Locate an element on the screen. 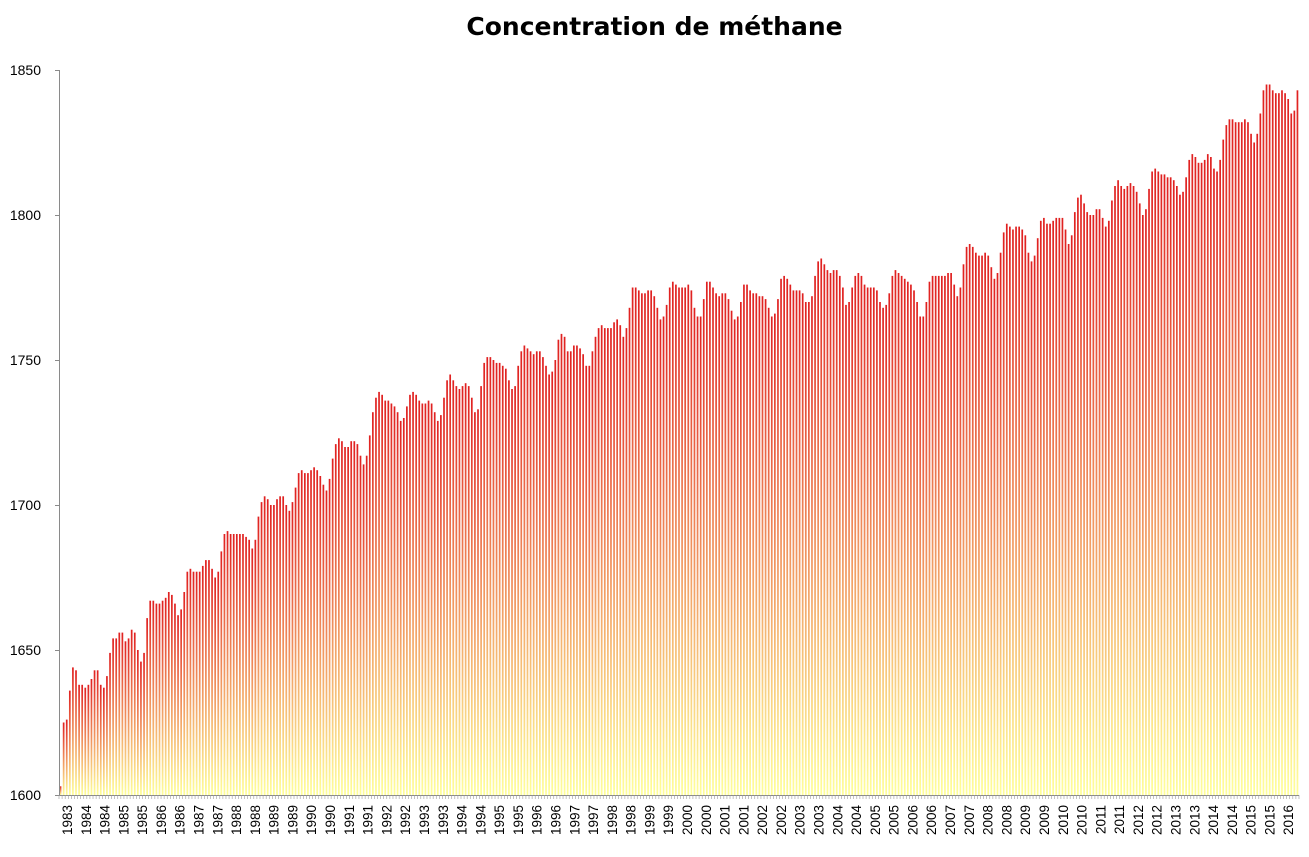 This screenshot has width=1309, height=857. x-tick-label: 1999 is located at coordinates (649, 820).